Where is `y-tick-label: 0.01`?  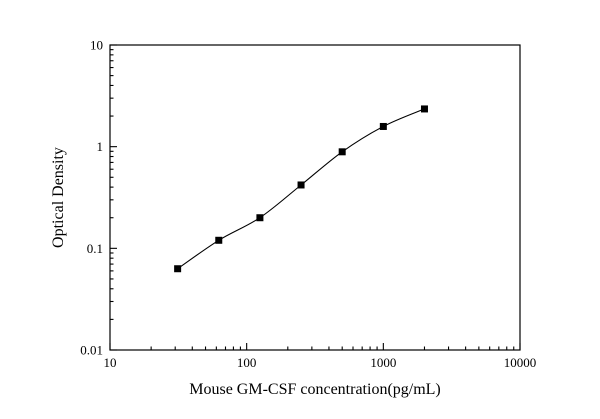 y-tick-label: 0.01 is located at coordinates (91, 350).